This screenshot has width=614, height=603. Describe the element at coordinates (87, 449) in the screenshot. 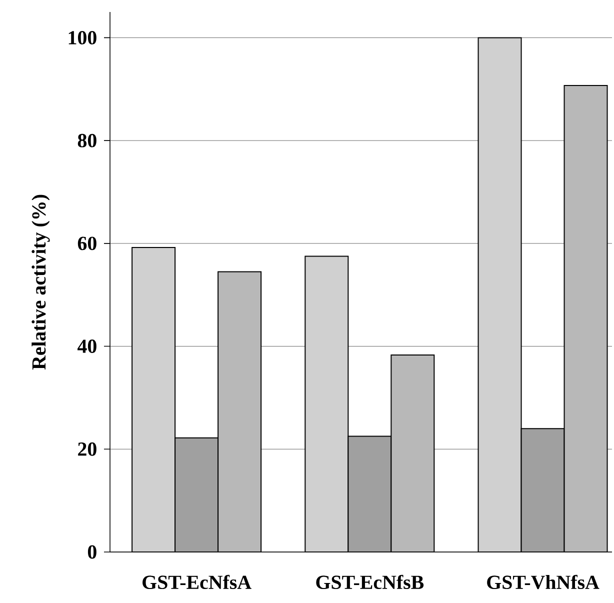

I see `y-tick-label: 20` at that location.